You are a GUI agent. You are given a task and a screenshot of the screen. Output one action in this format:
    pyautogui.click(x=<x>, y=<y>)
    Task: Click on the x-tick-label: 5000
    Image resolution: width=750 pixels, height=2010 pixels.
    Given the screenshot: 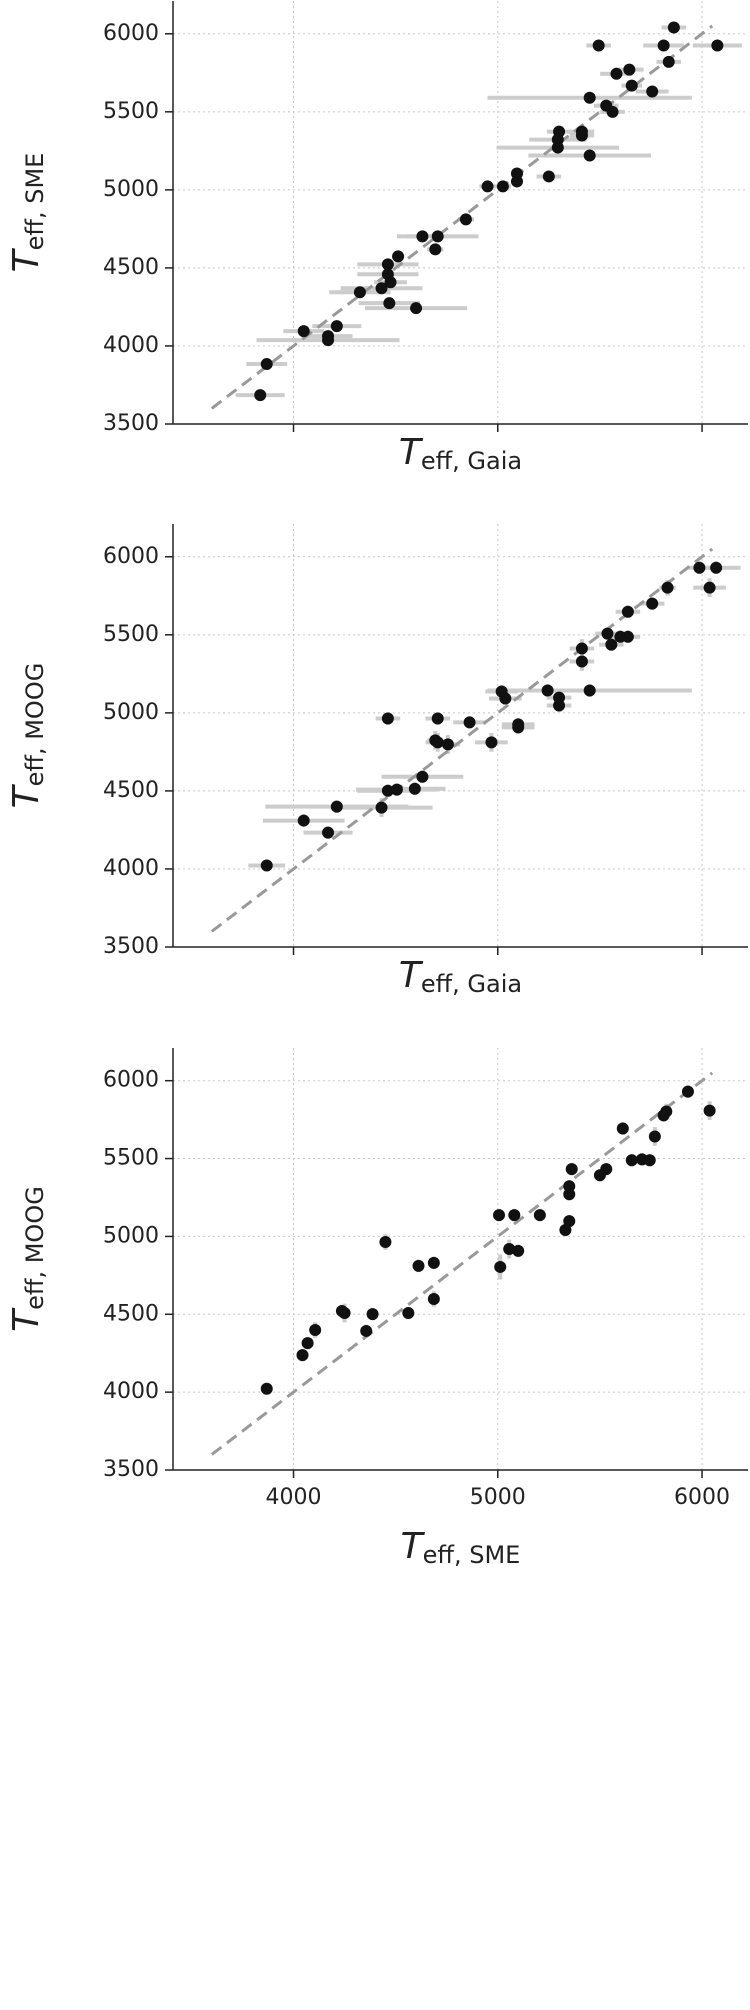 What is the action you would take?
    pyautogui.click(x=498, y=1497)
    